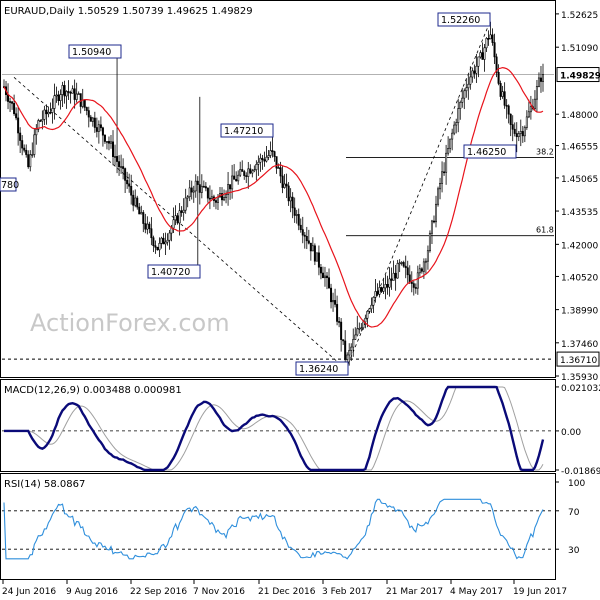 The height and width of the screenshot is (600, 600). What do you see at coordinates (219, 592) in the screenshot?
I see `date-tick-label: 7 Nov 2016` at bounding box center [219, 592].